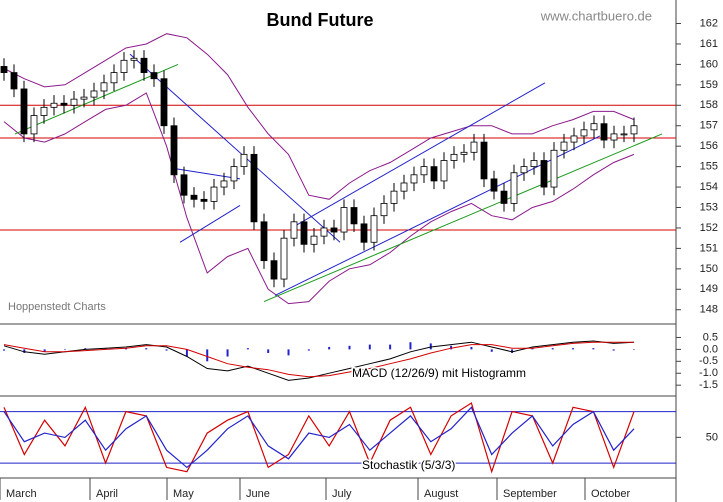 This screenshot has height=502, width=723. Describe the element at coordinates (709, 105) in the screenshot. I see `y-tick-label: 158` at that location.